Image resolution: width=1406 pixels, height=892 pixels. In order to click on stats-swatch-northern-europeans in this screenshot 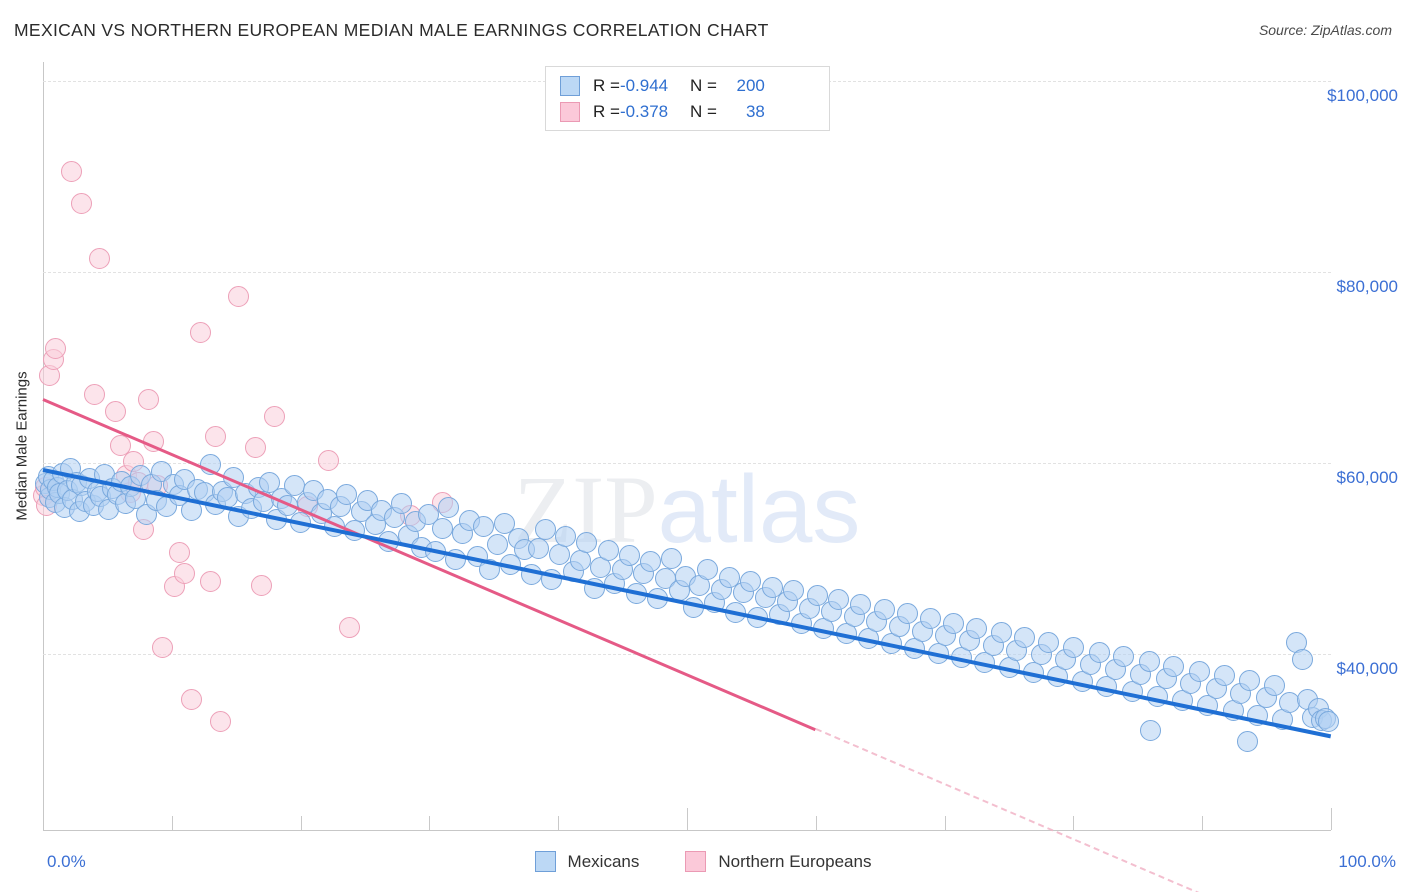, I will do `click(570, 112)`.